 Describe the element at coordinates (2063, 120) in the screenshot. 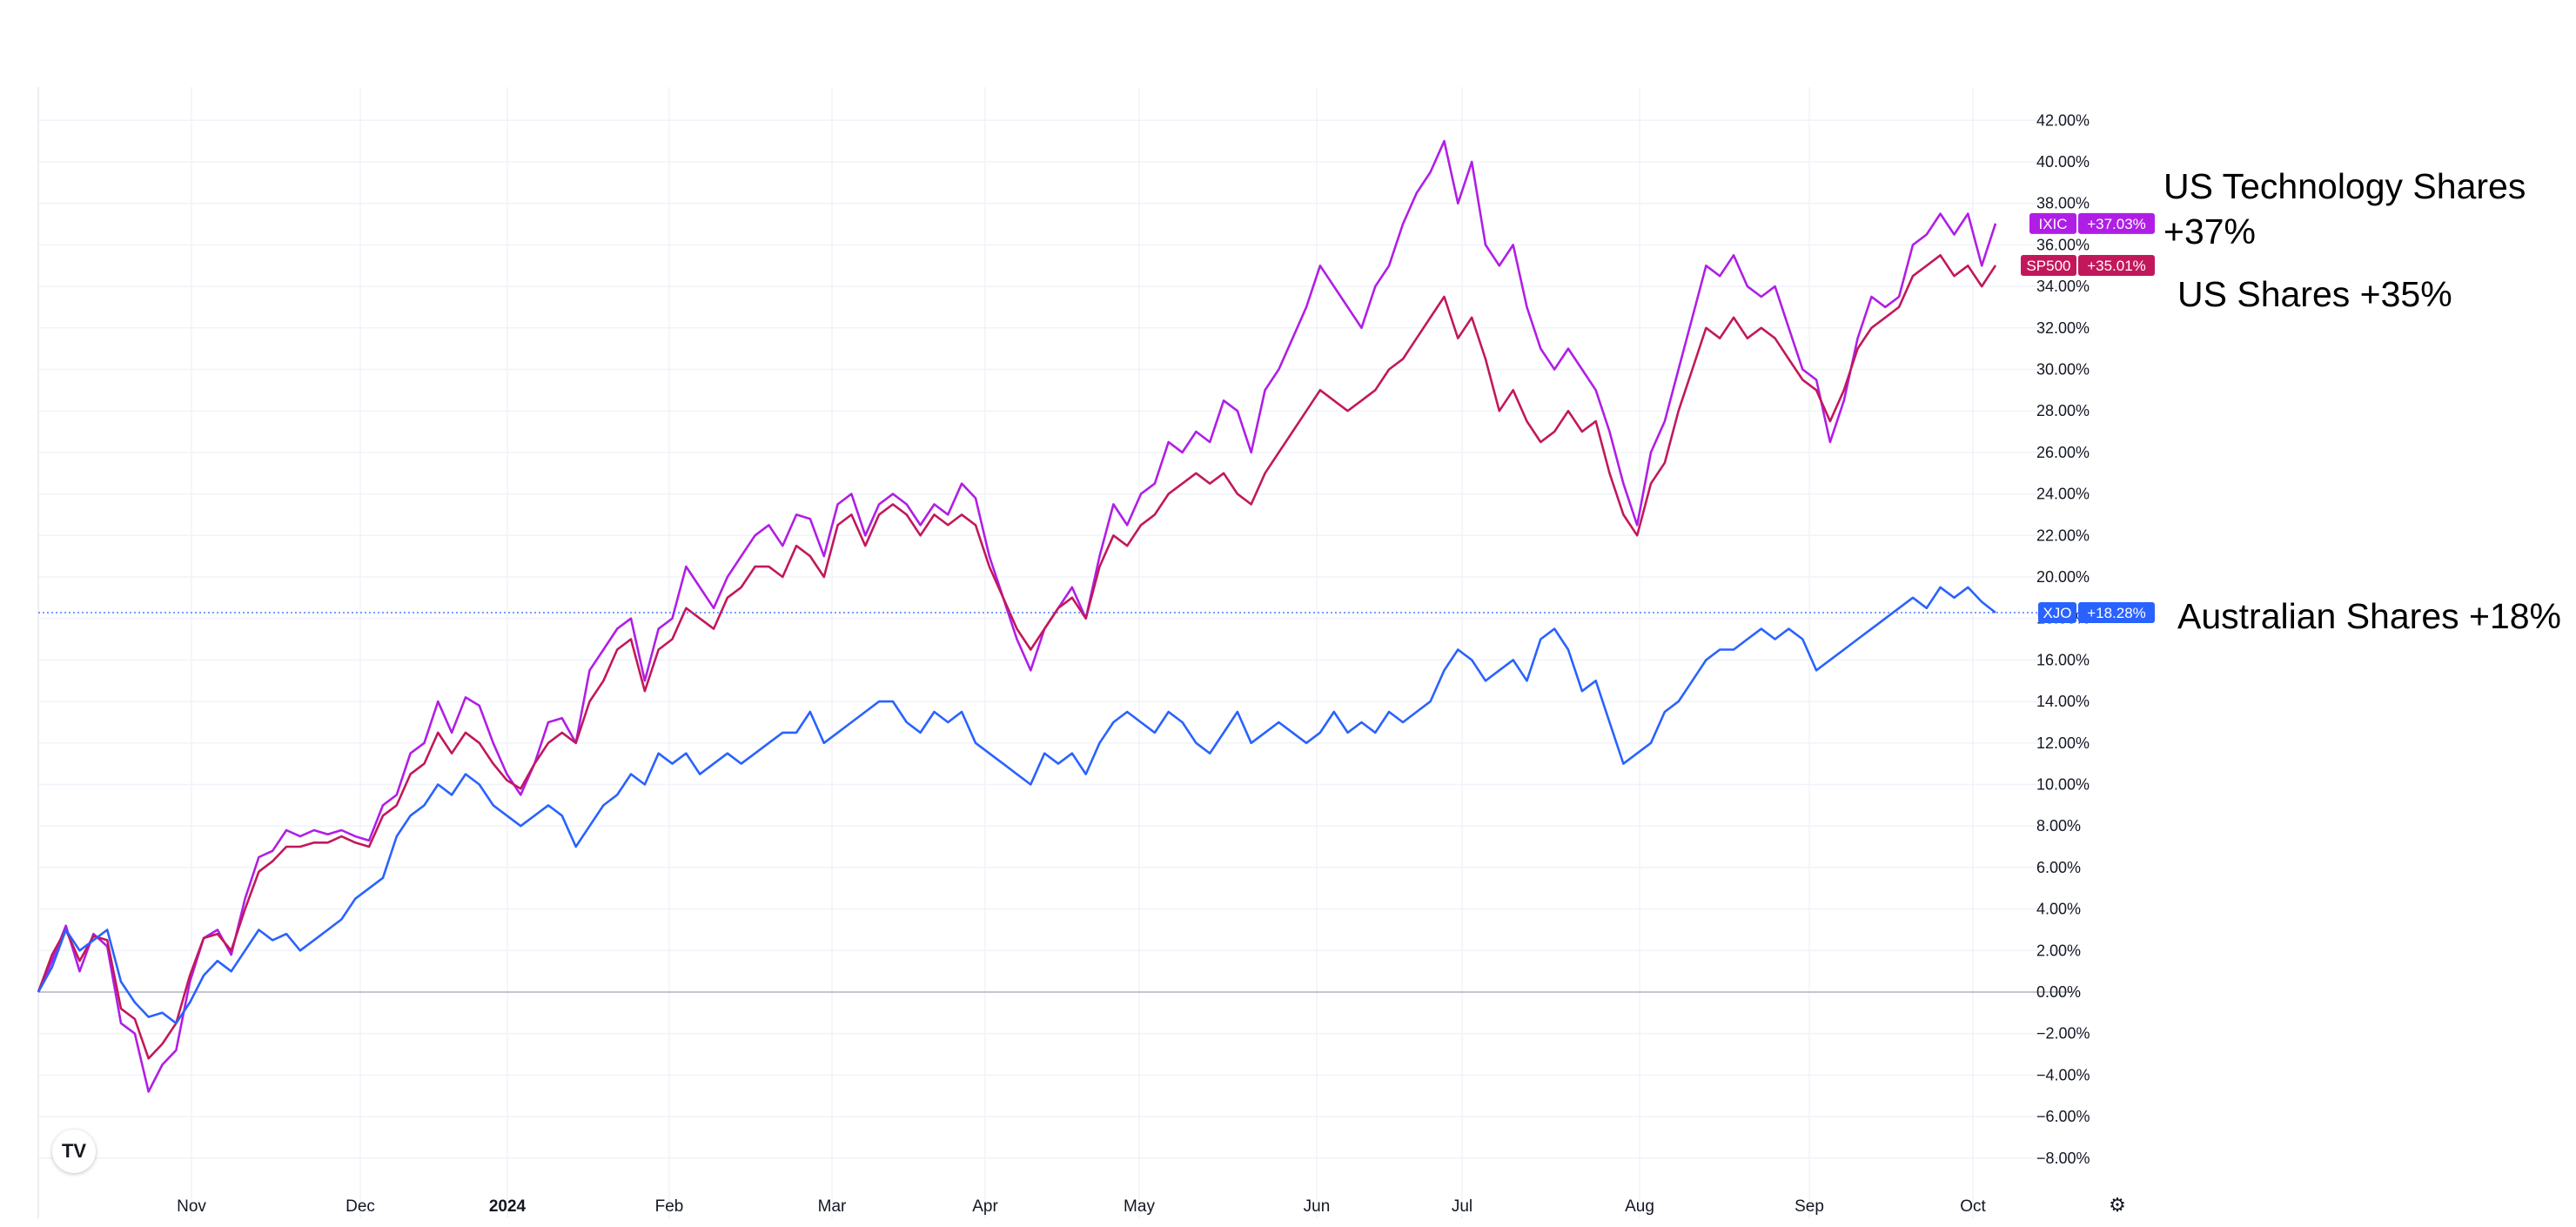

I see `y-tick-label: 42.00%` at that location.